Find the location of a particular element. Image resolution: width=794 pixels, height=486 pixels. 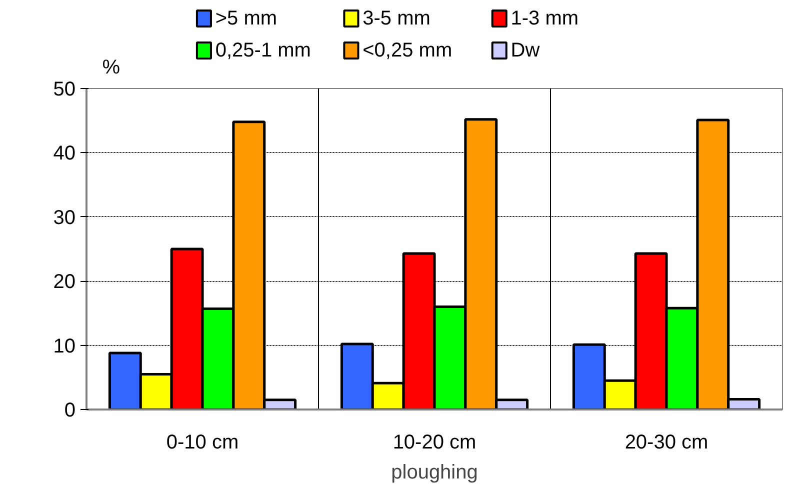

y-tick-label: 0 is located at coordinates (70, 411).